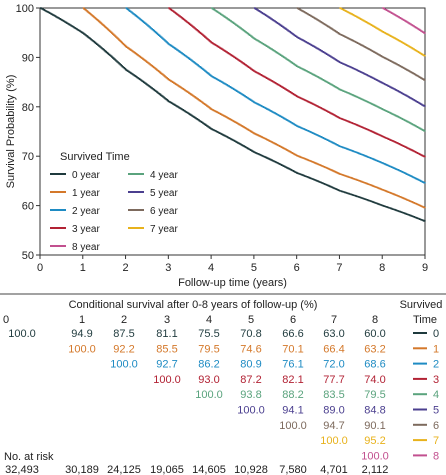 Image resolution: width=446 pixels, height=475 pixels. What do you see at coordinates (83, 268) in the screenshot?
I see `x-tick-label-1: 1` at bounding box center [83, 268].